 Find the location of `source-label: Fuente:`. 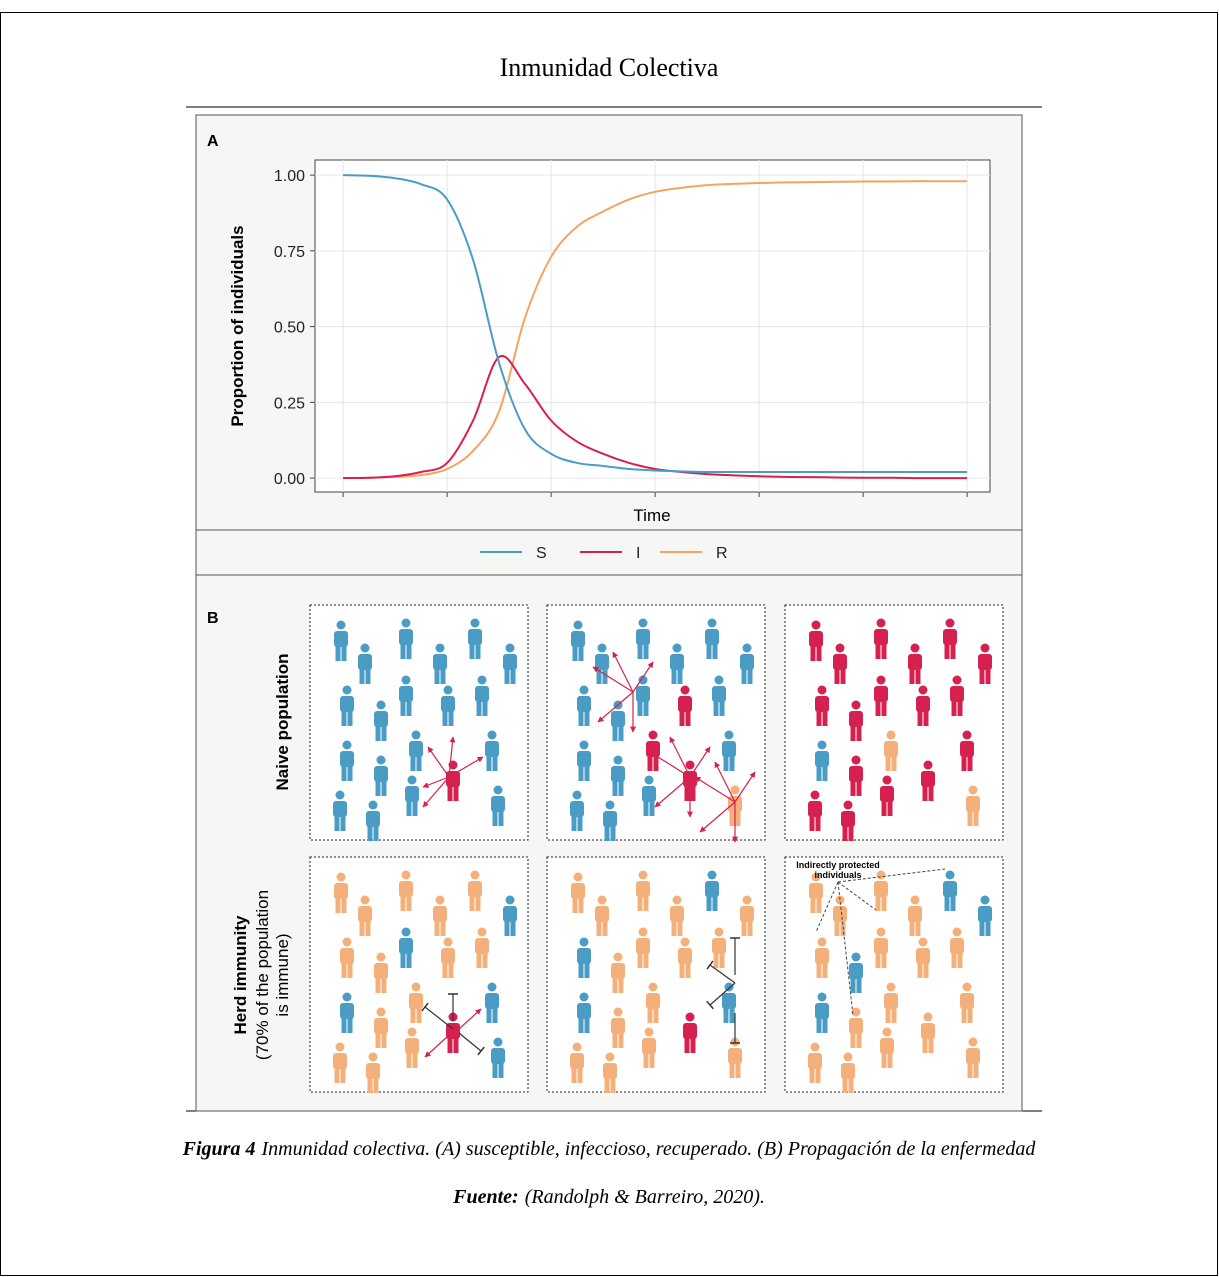

source-label: Fuente: is located at coordinates (485, 1197).